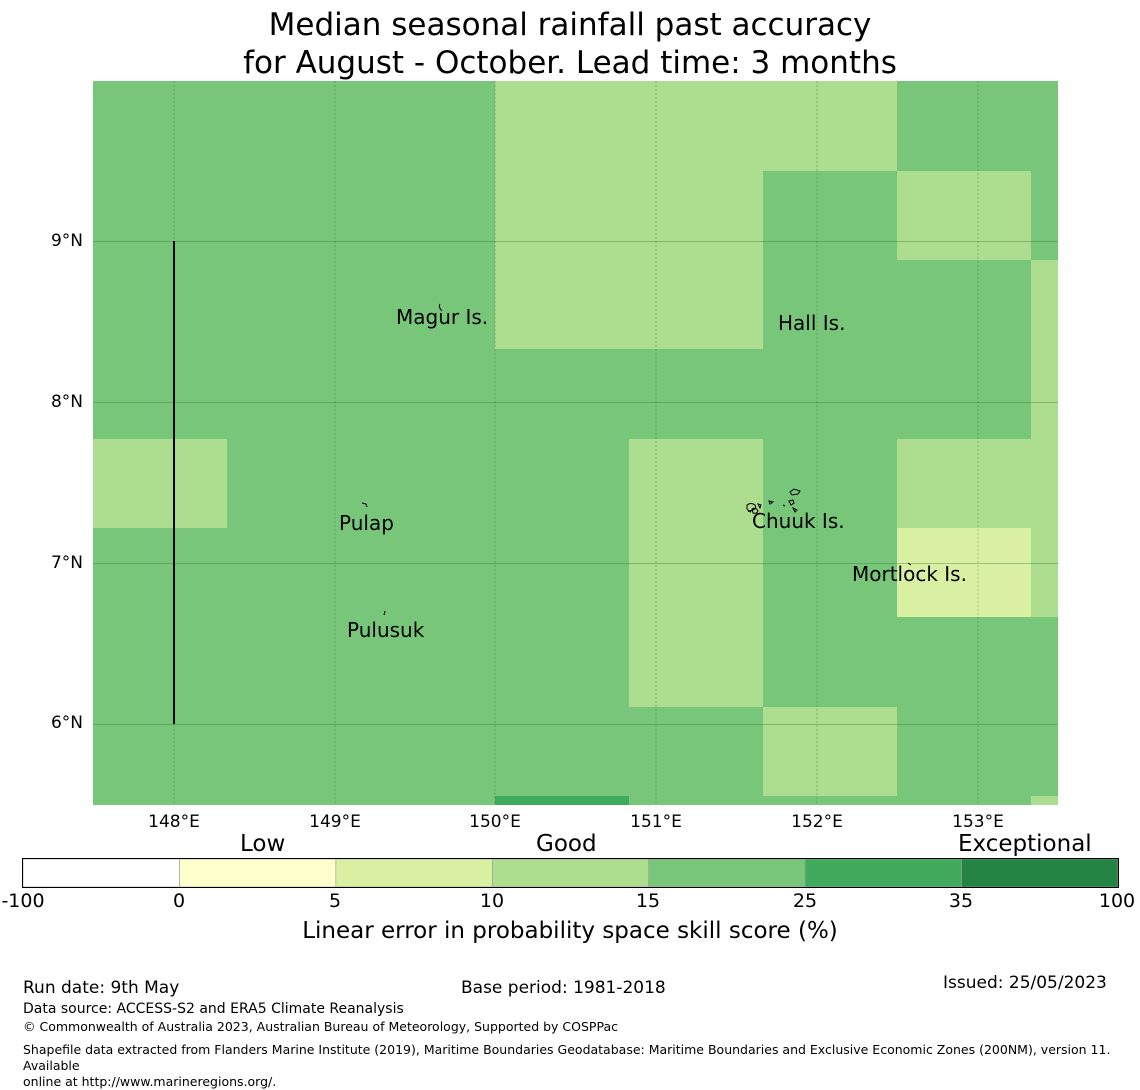 Image resolution: width=1140 pixels, height=1090 pixels. Describe the element at coordinates (909, 564) in the screenshot. I see `mortlock-island-outline` at that location.